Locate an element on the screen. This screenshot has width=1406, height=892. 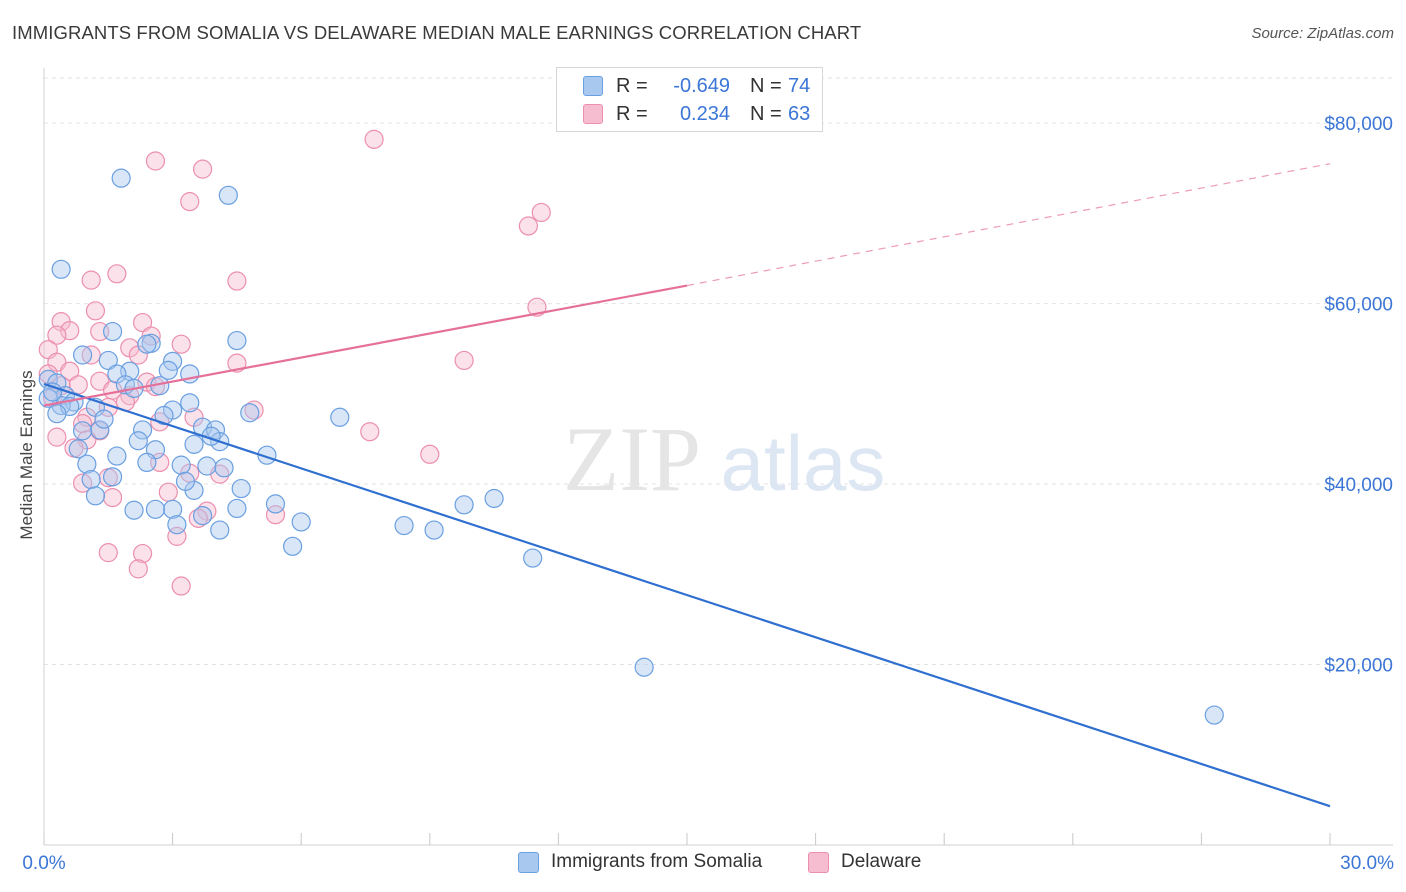
x-tick-label-max: 30.0% is located at coordinates (1367, 863).